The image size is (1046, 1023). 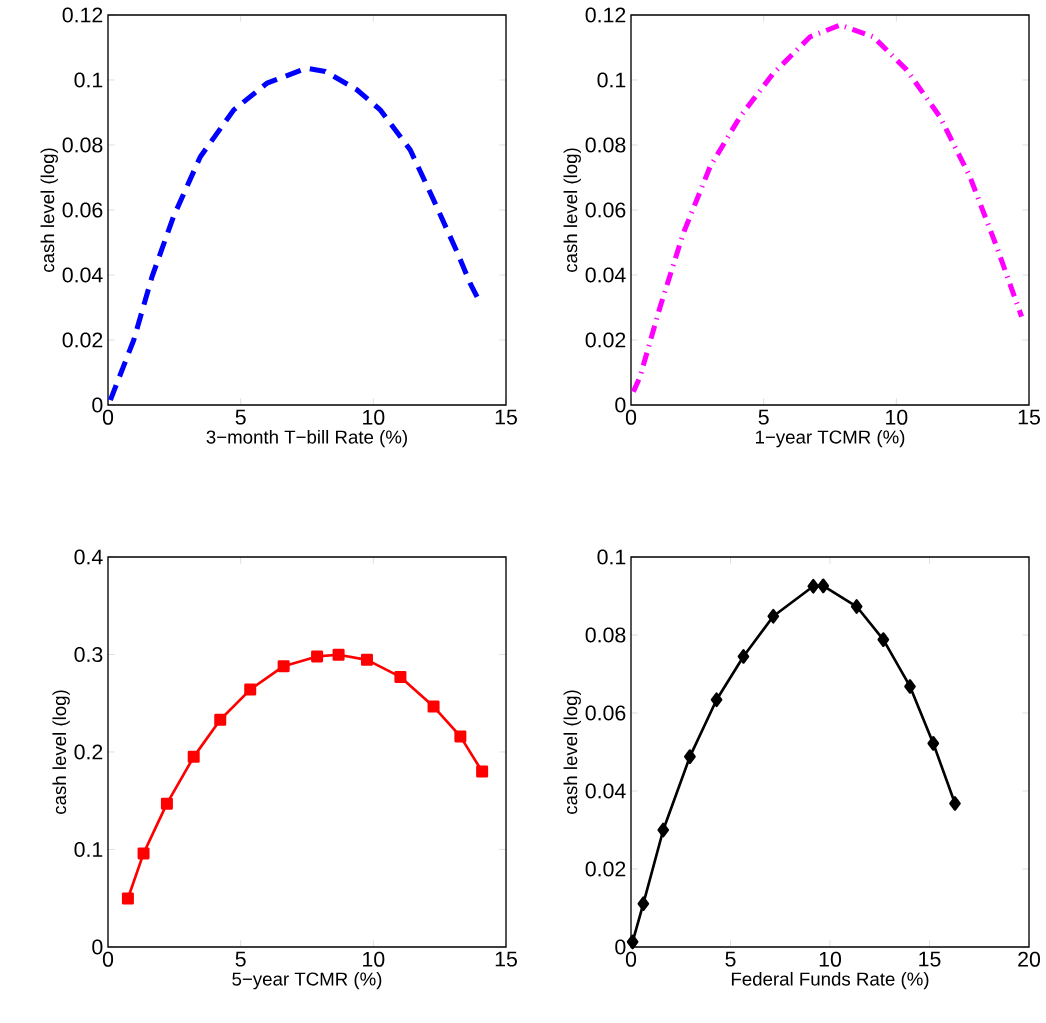 I want to click on x-axis-title: Federal Funds Rate (%), so click(x=830, y=980).